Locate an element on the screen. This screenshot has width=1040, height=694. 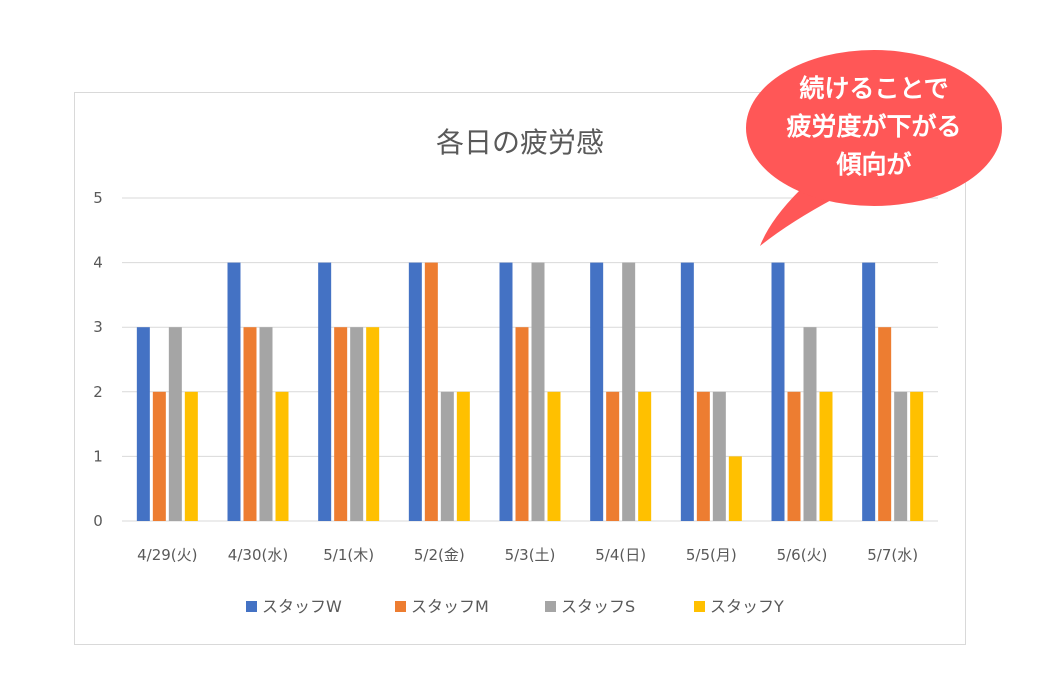
legend-label: スタッフM is located at coordinates (450, 606).